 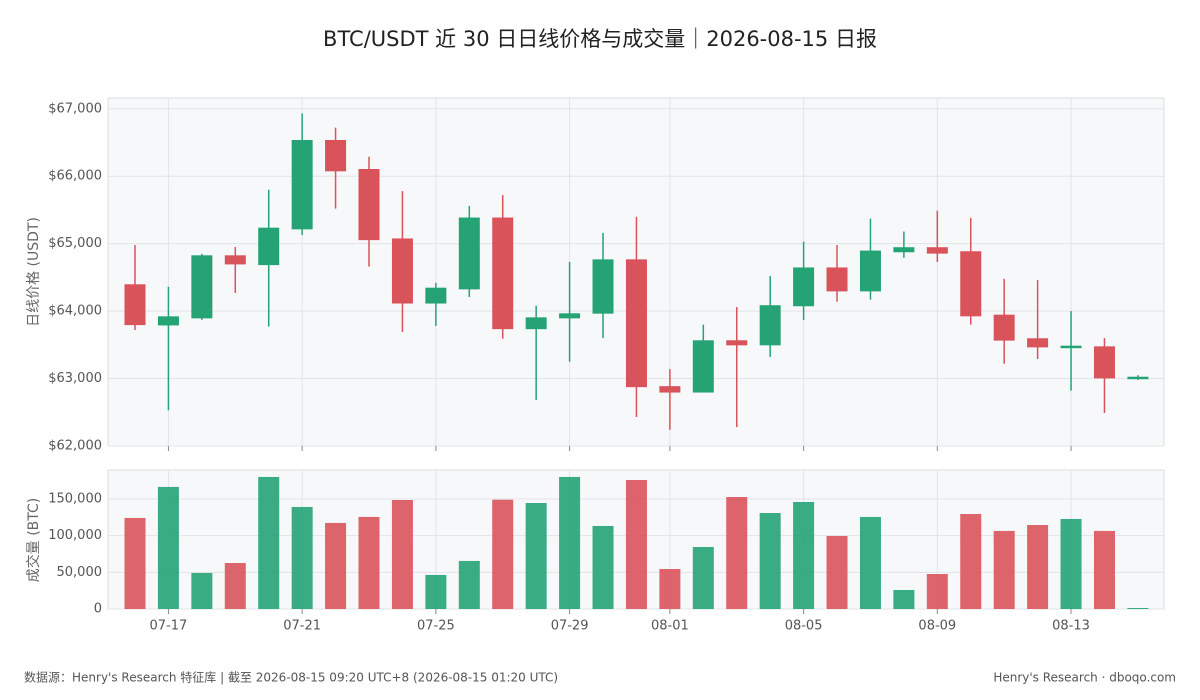 What do you see at coordinates (75, 498) in the screenshot?
I see `y-tick-label: 150,000` at bounding box center [75, 498].